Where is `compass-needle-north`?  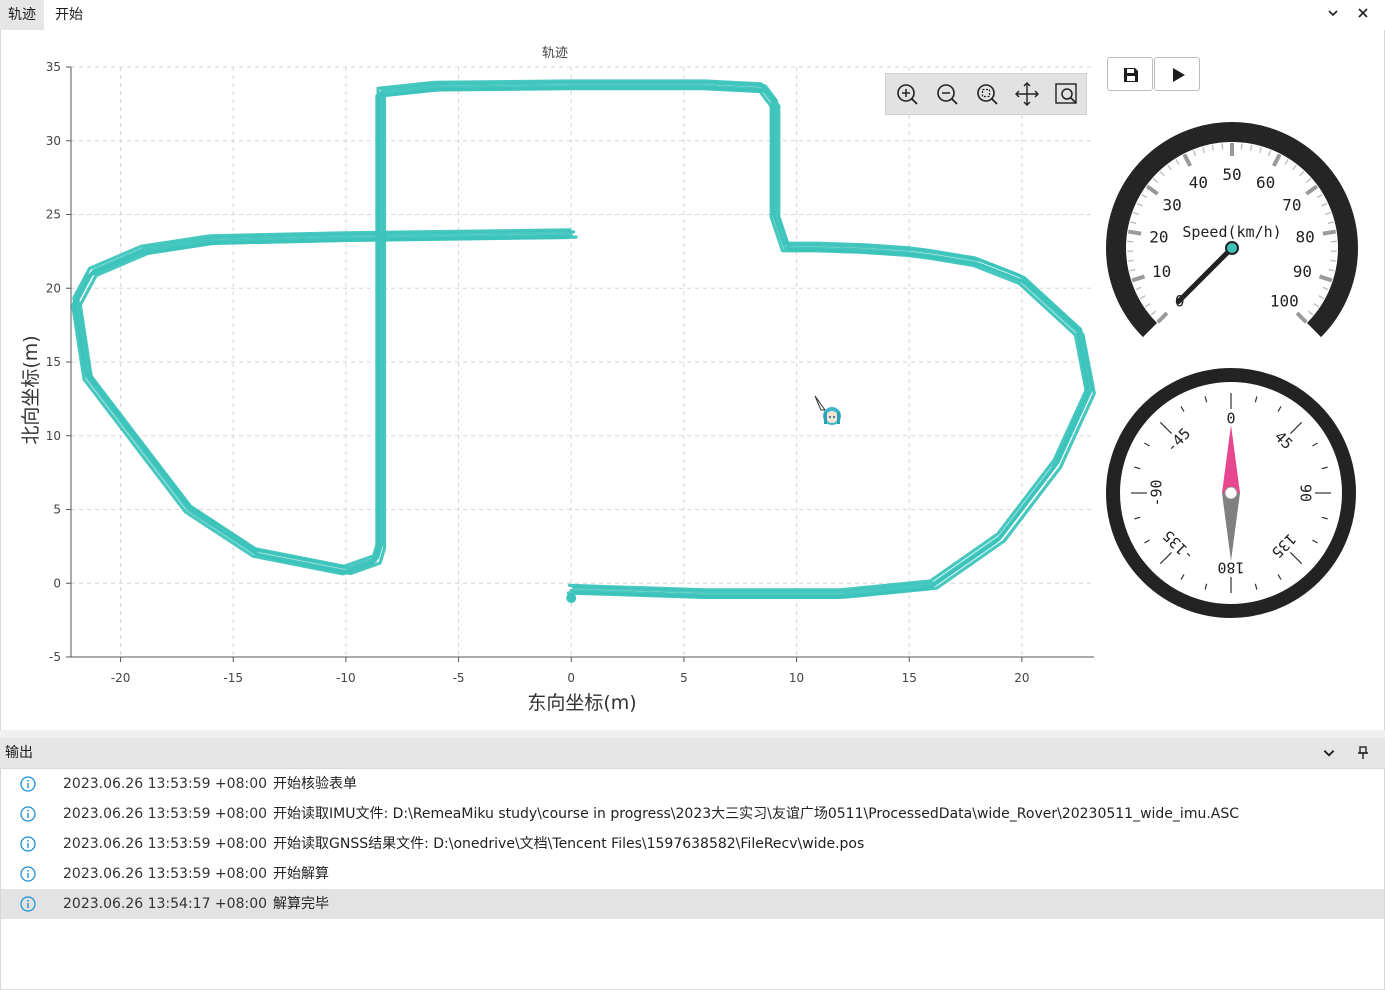 compass-needle-north is located at coordinates (1231, 459).